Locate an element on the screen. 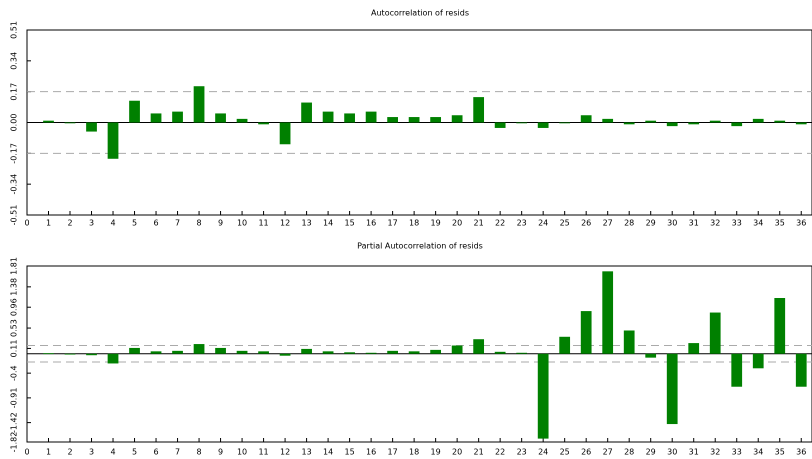  x-tick-label: 32 is located at coordinates (715, 452).